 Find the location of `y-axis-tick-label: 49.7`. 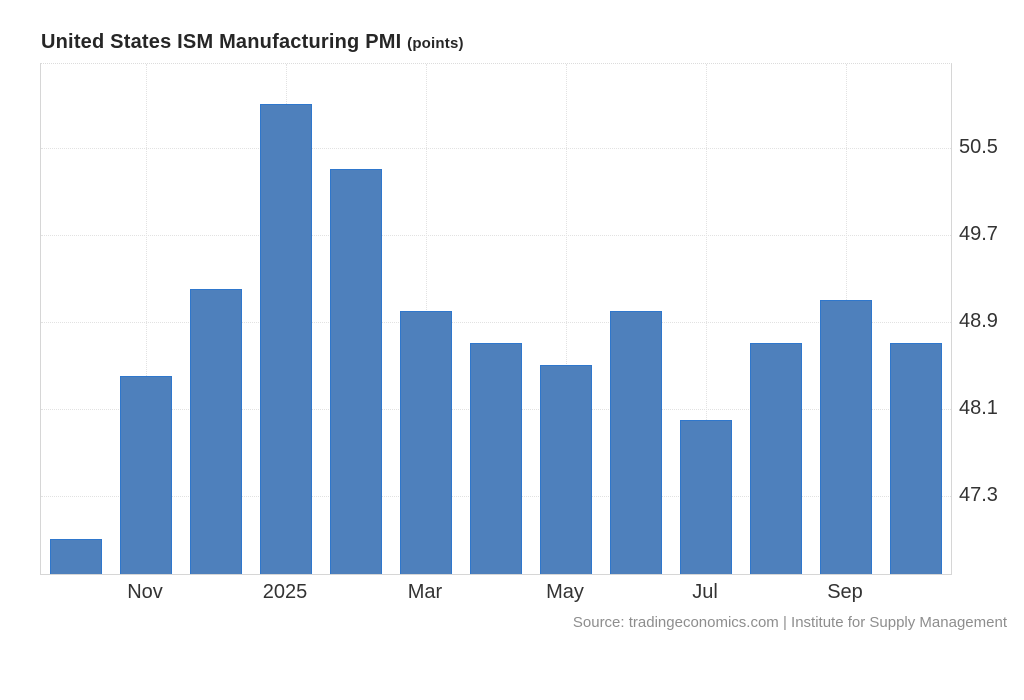

y-axis-tick-label: 49.7 is located at coordinates (978, 233).